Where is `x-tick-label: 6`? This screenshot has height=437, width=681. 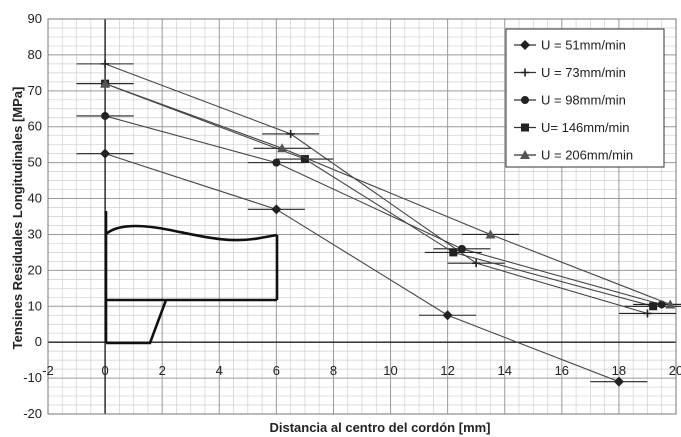 x-tick-label: 6 is located at coordinates (276, 370).